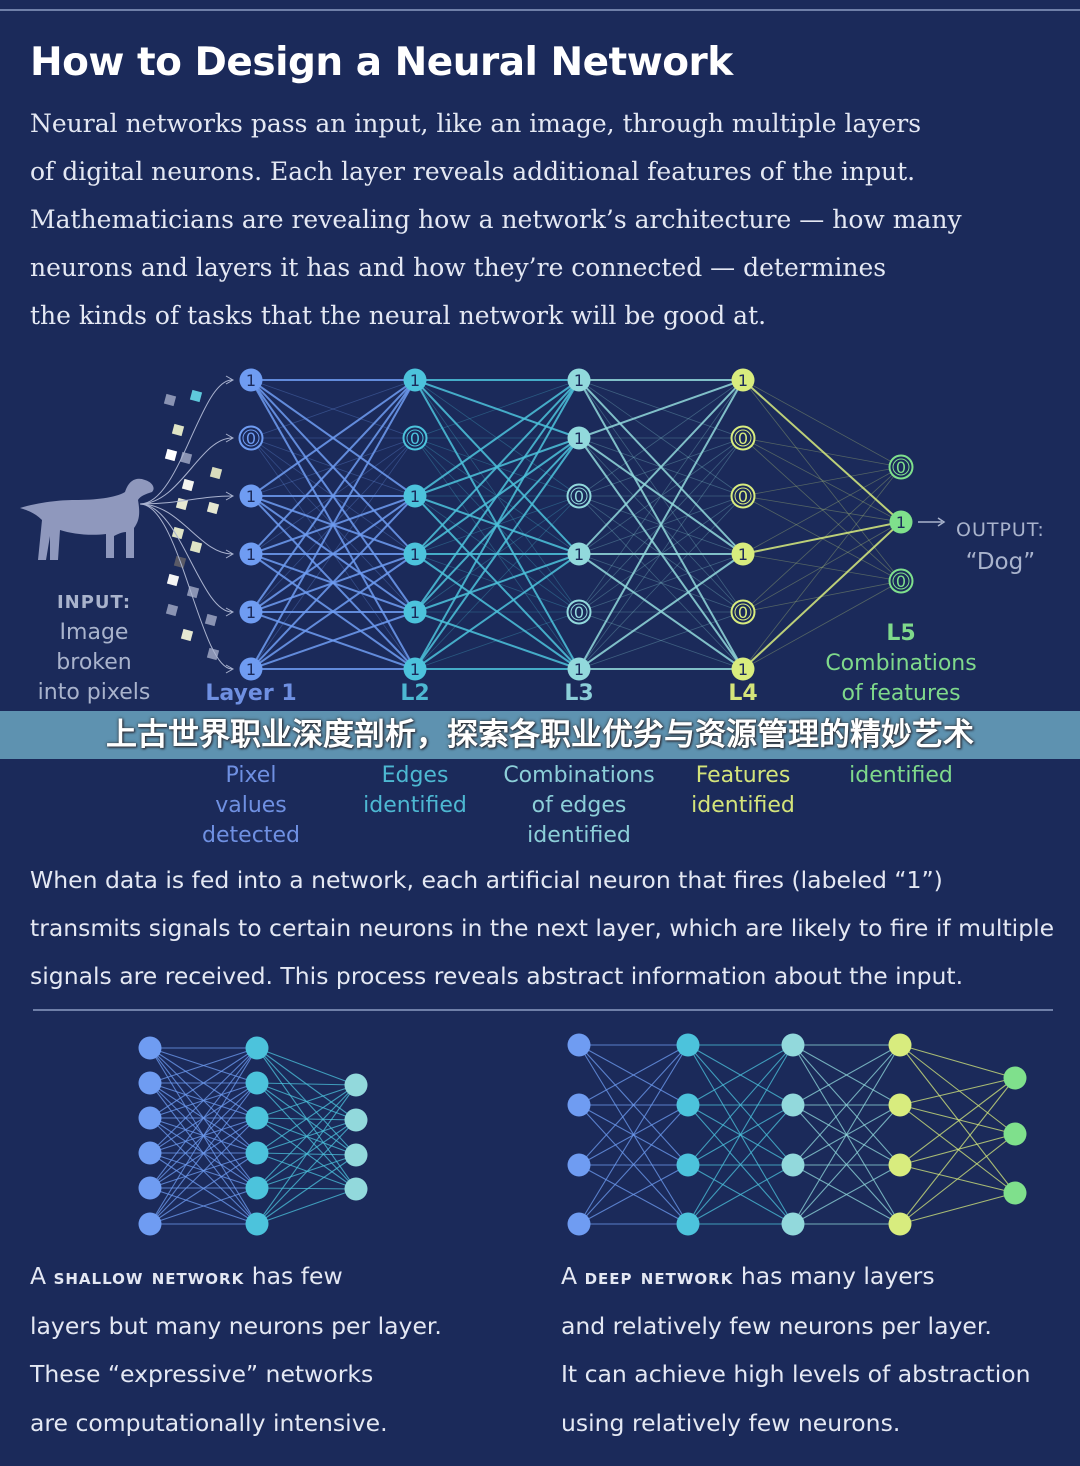 The height and width of the screenshot is (1466, 1080). Describe the element at coordinates (251, 693) in the screenshot. I see `layer-heading: Layer 1` at that location.